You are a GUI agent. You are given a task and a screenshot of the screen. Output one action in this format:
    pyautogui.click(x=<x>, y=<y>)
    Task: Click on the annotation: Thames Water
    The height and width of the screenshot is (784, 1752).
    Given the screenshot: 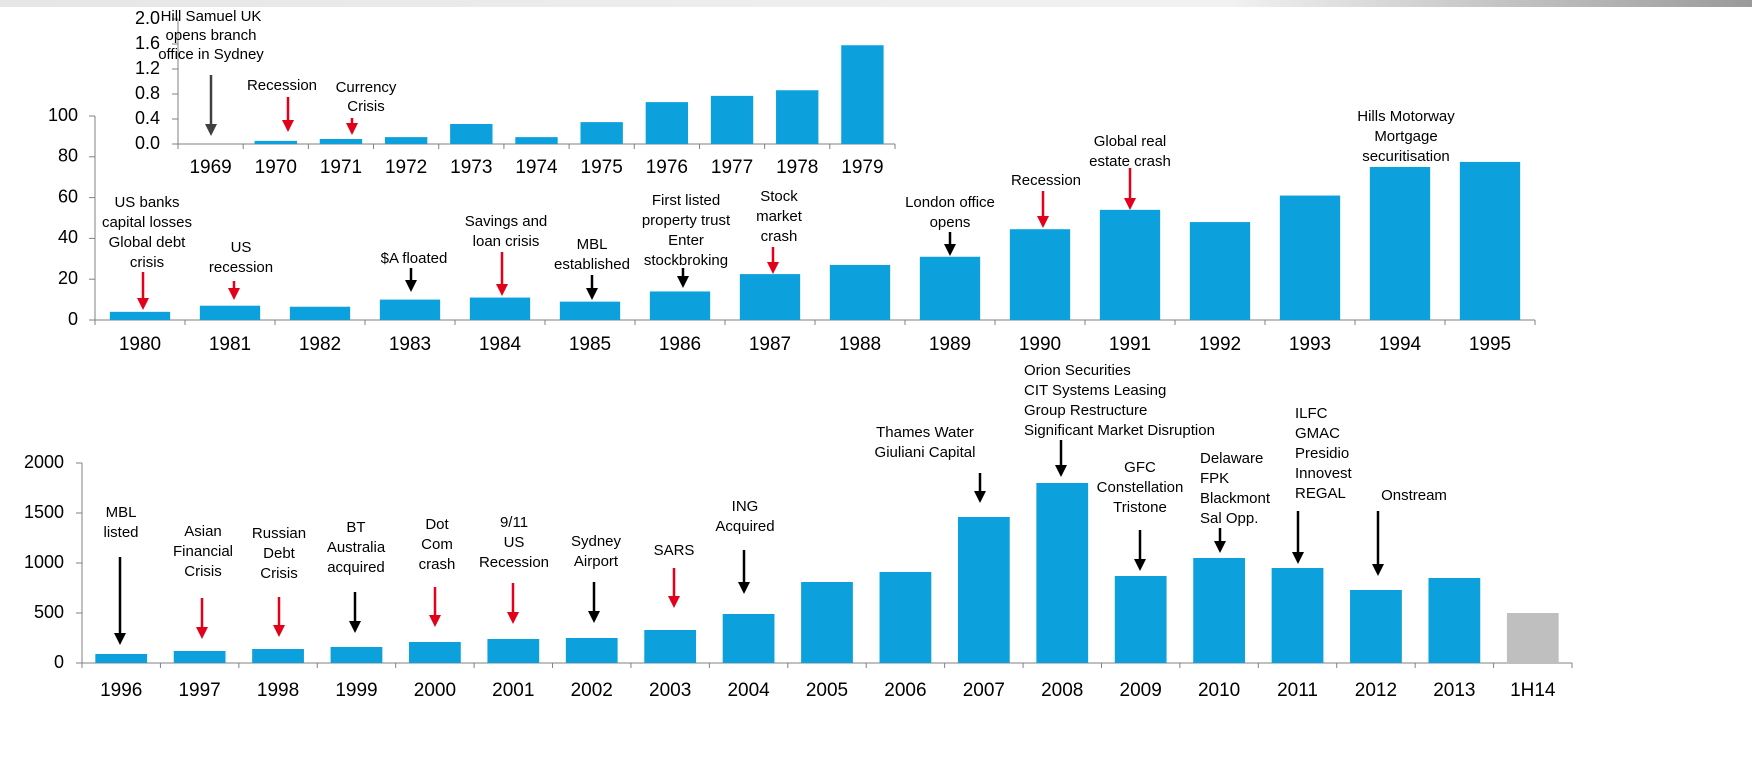 What is the action you would take?
    pyautogui.click(x=925, y=432)
    